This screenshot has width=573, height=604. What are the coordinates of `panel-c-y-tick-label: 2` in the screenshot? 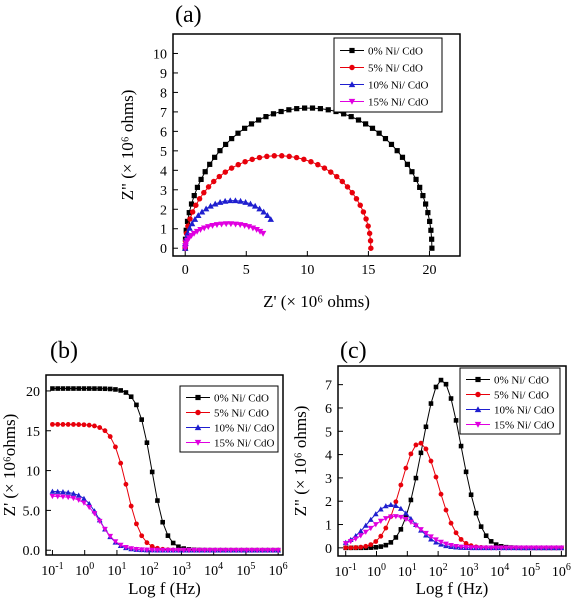 It's located at (328, 502).